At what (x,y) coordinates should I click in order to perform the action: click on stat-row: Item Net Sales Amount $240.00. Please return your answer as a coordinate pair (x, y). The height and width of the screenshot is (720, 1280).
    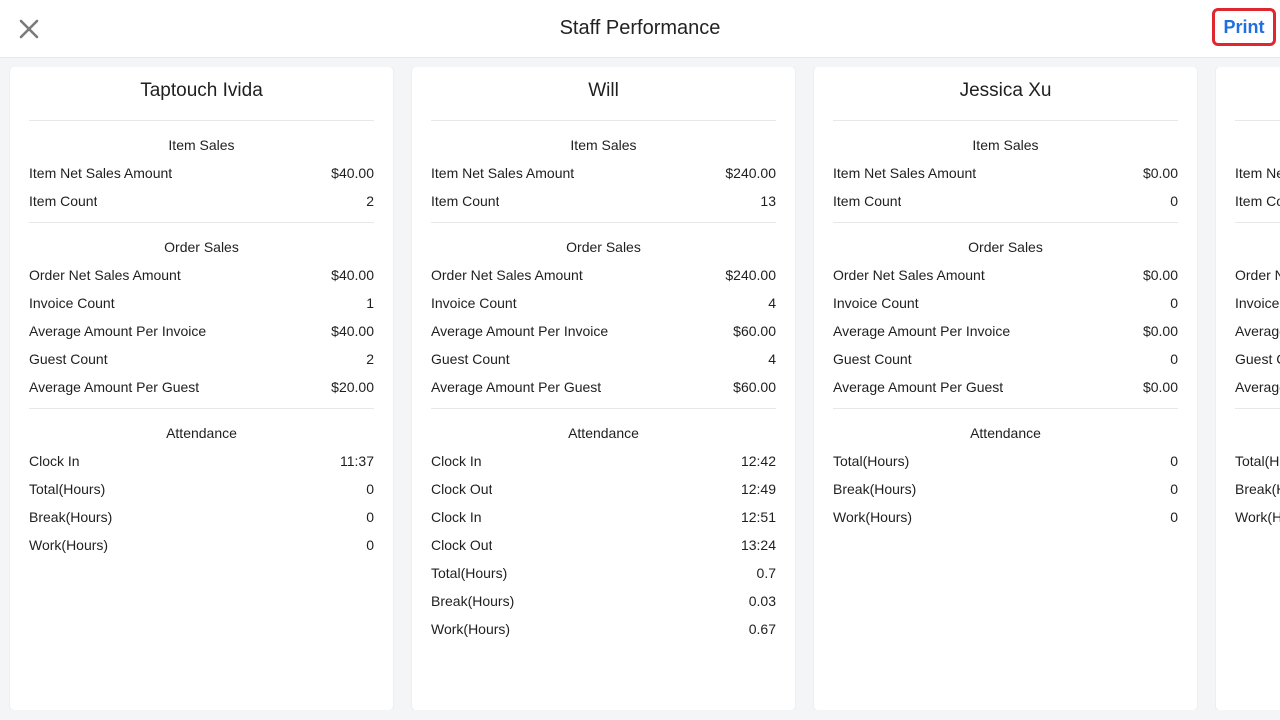
    Looking at the image, I should click on (603, 177).